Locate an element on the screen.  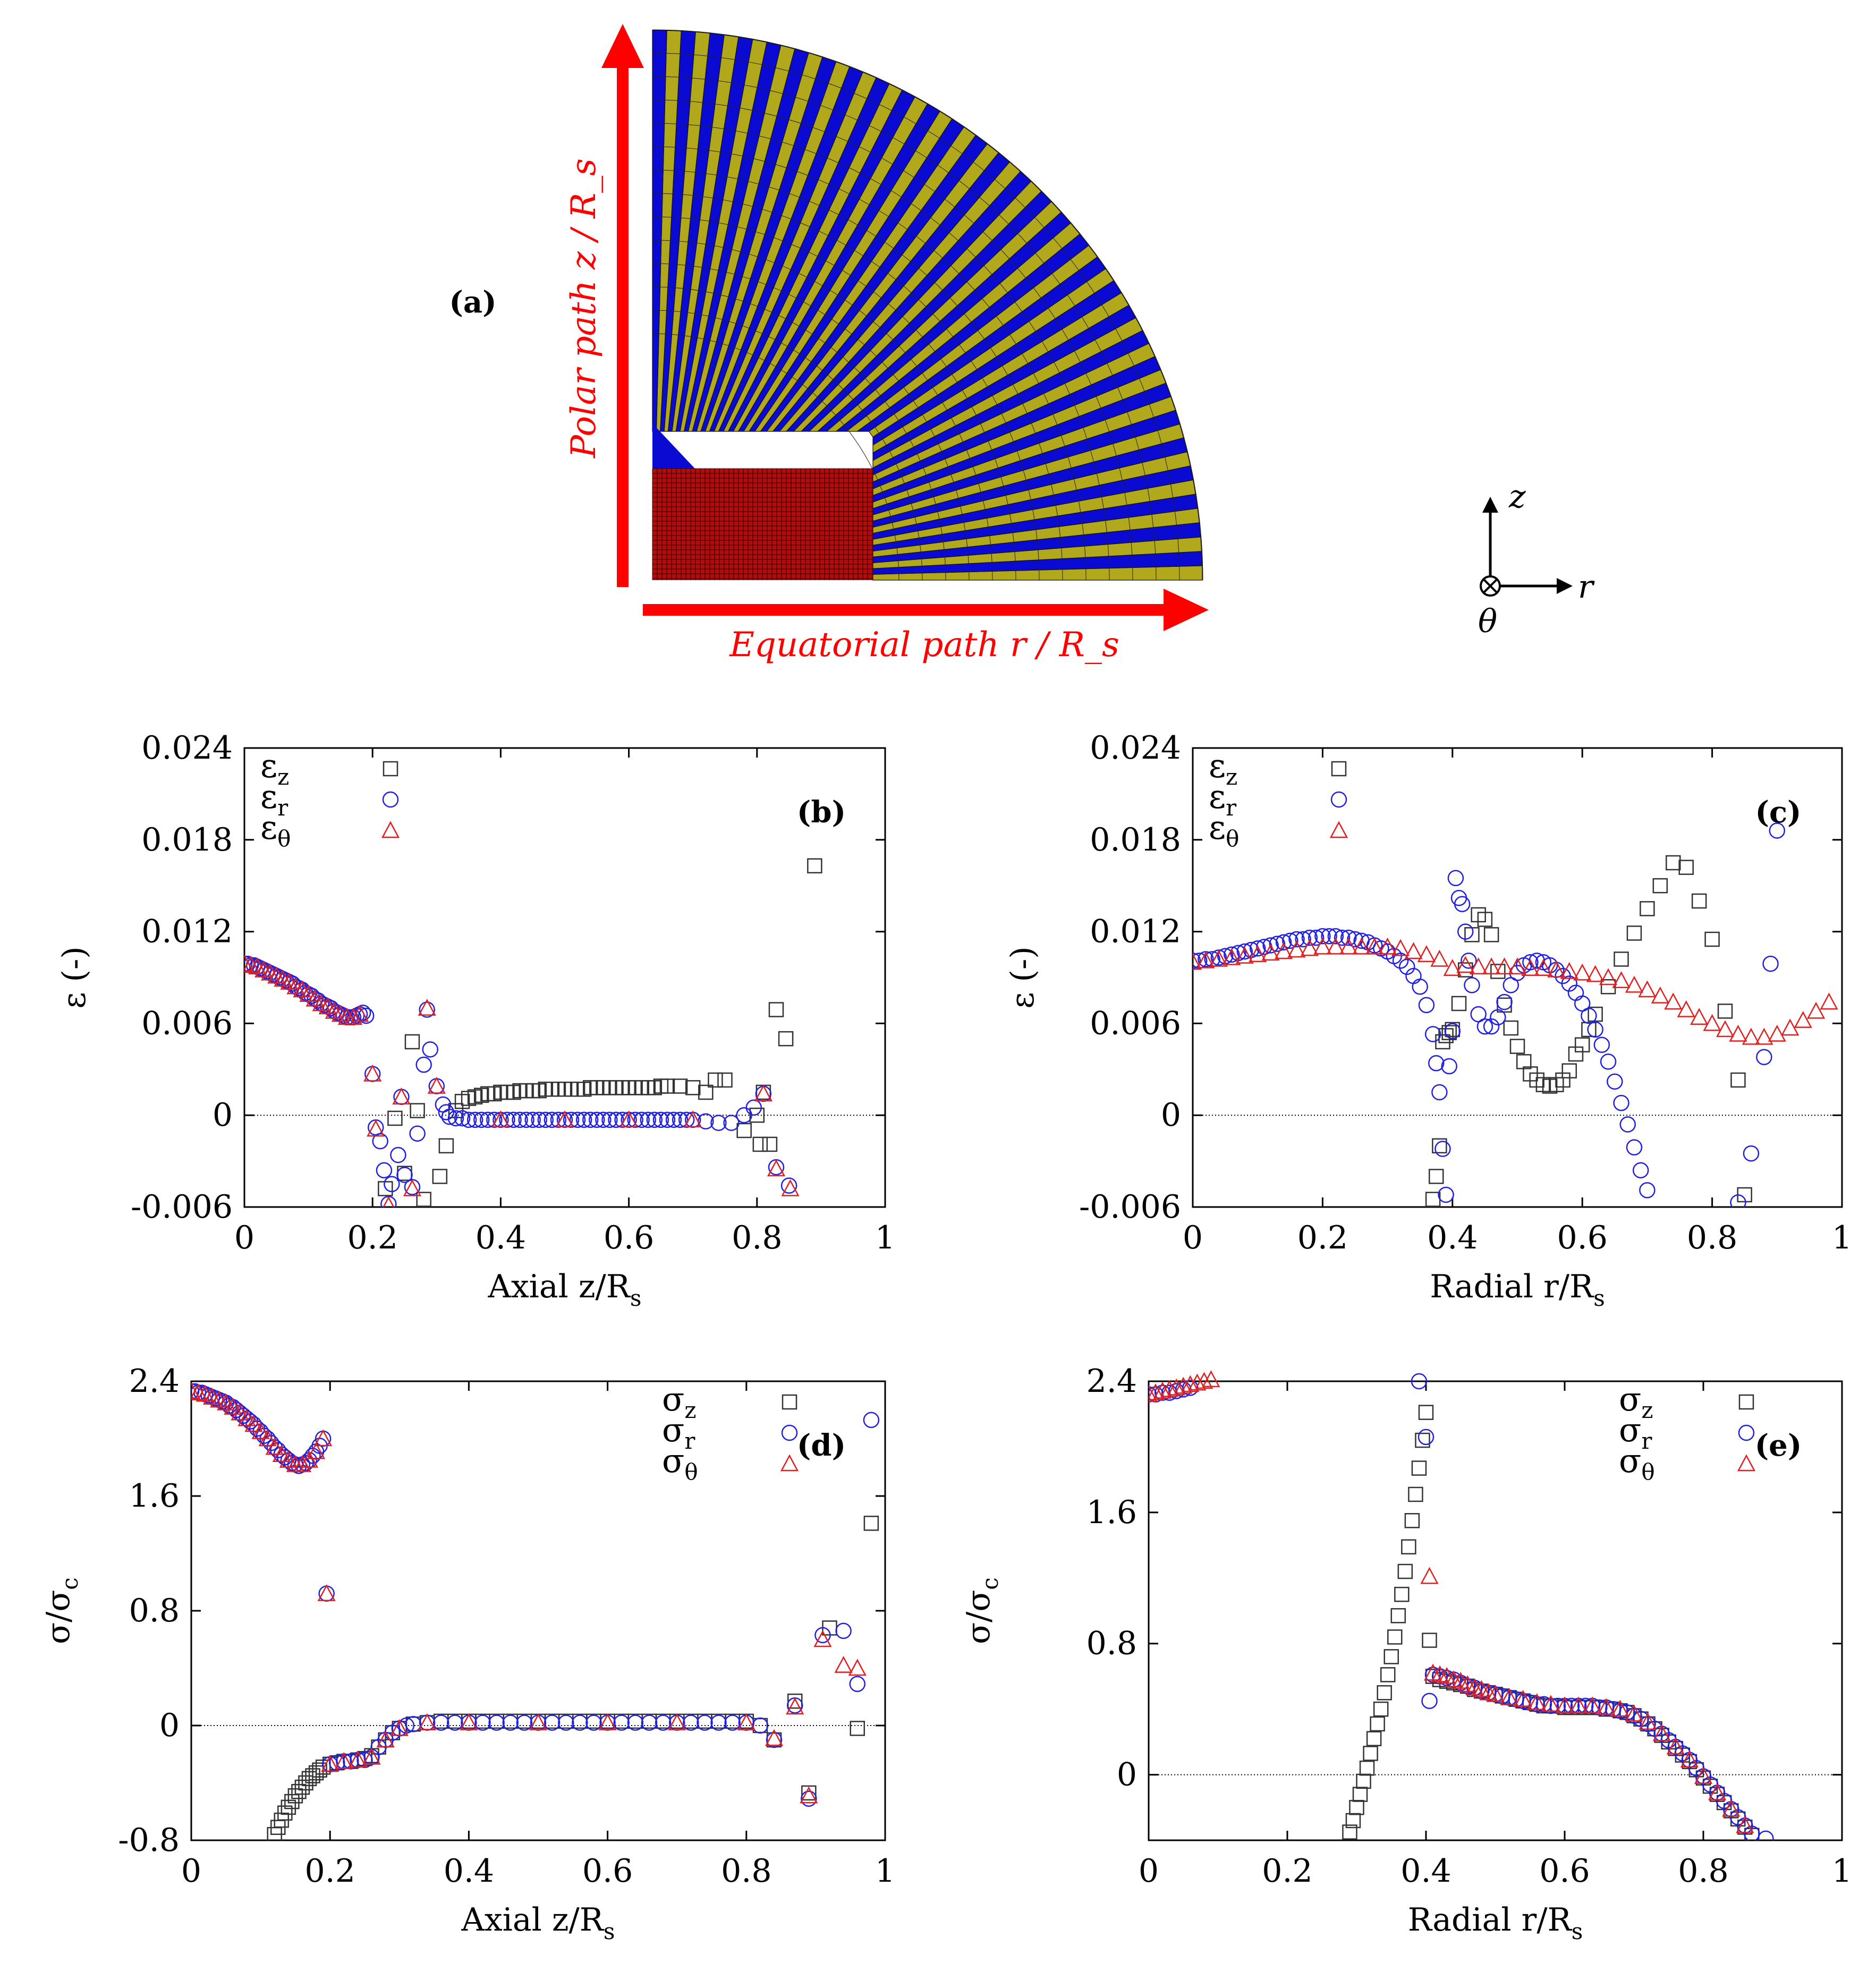
x-tick-label: 0 is located at coordinates (191, 1871).